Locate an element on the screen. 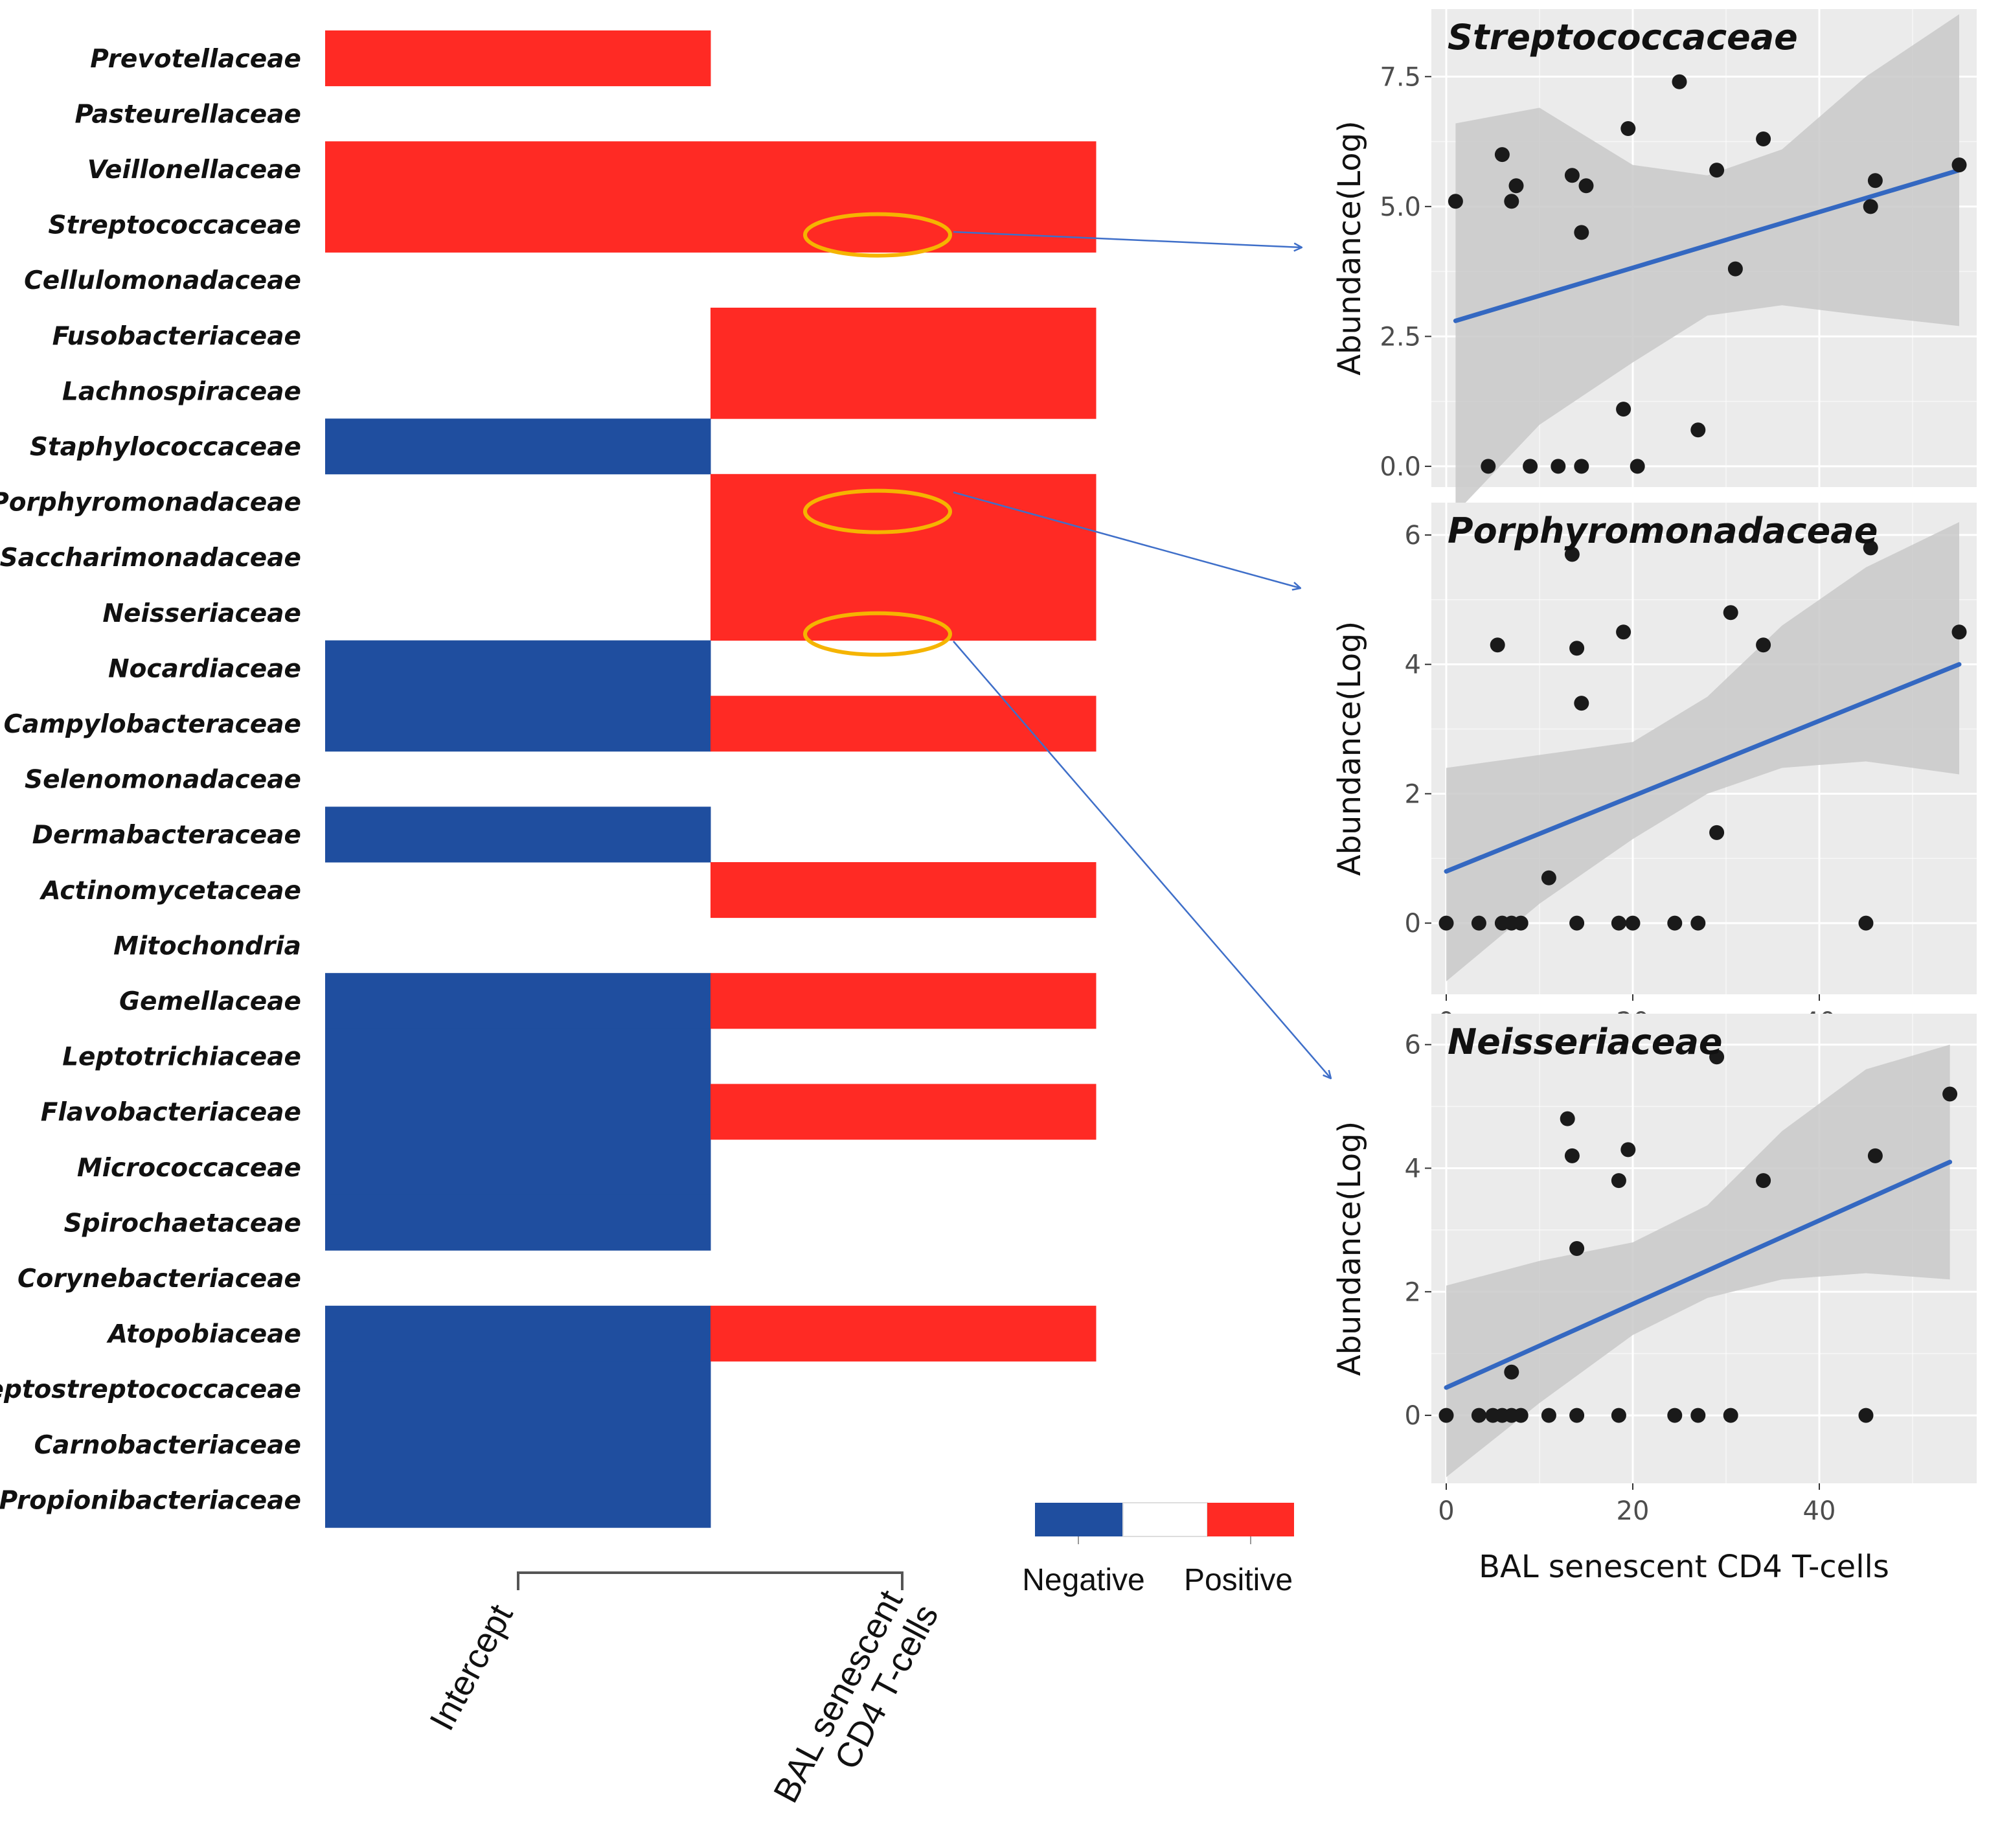 The width and height of the screenshot is (1989, 1848). cell-veillonellaceae-intercept is located at coordinates (518, 169).